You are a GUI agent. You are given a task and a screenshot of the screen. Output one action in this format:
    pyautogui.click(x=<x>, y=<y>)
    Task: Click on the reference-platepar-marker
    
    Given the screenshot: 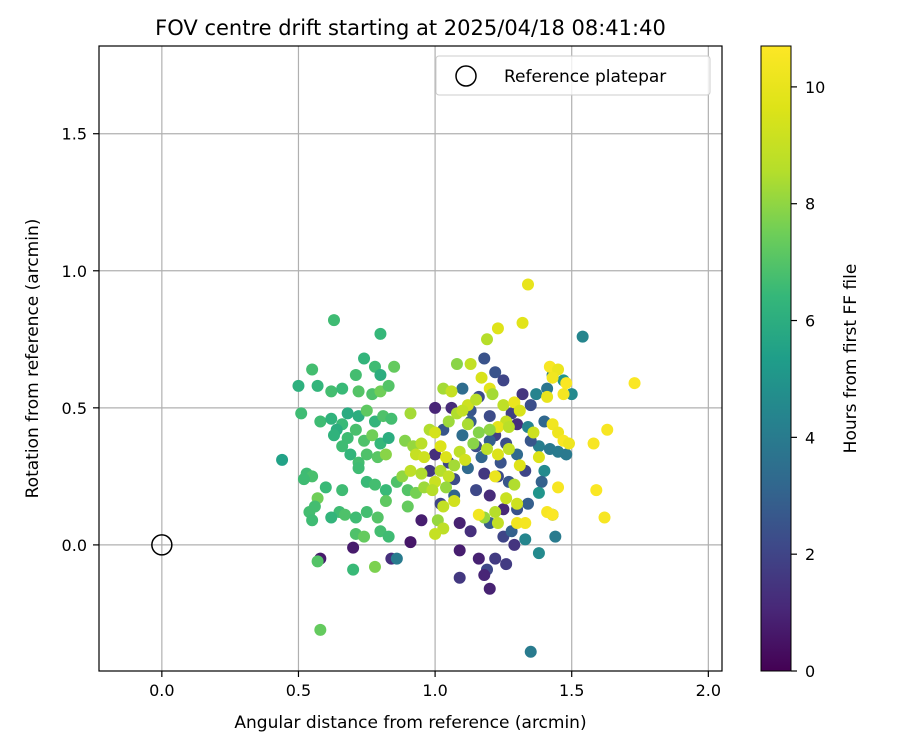 What is the action you would take?
    pyautogui.click(x=162, y=545)
    